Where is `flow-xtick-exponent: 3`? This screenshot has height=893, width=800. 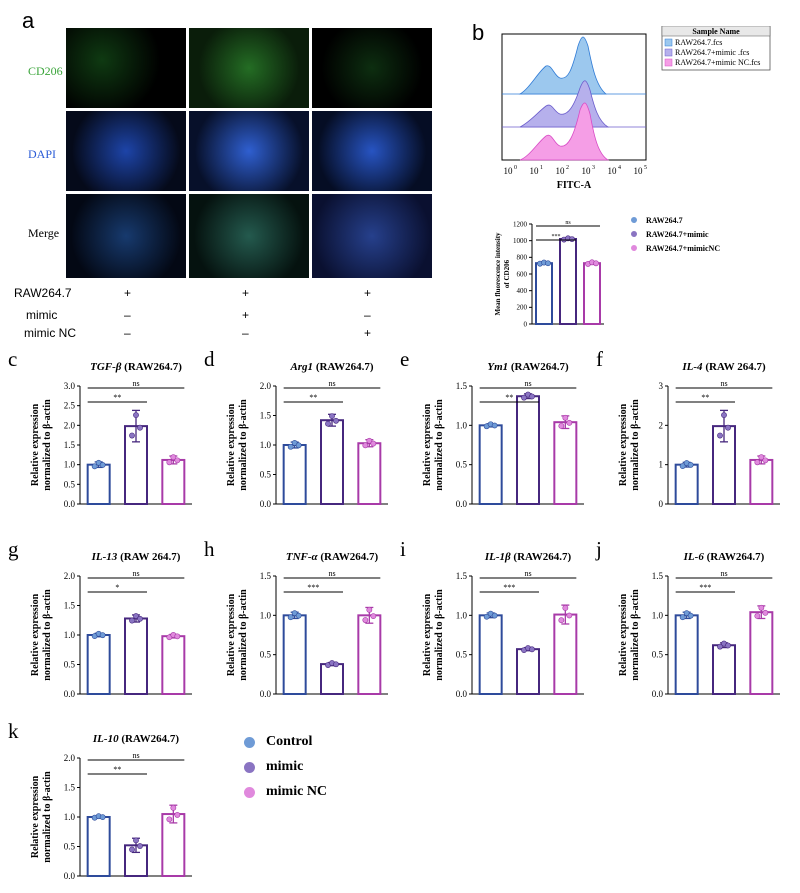 flow-xtick-exponent: 3 is located at coordinates (593, 168).